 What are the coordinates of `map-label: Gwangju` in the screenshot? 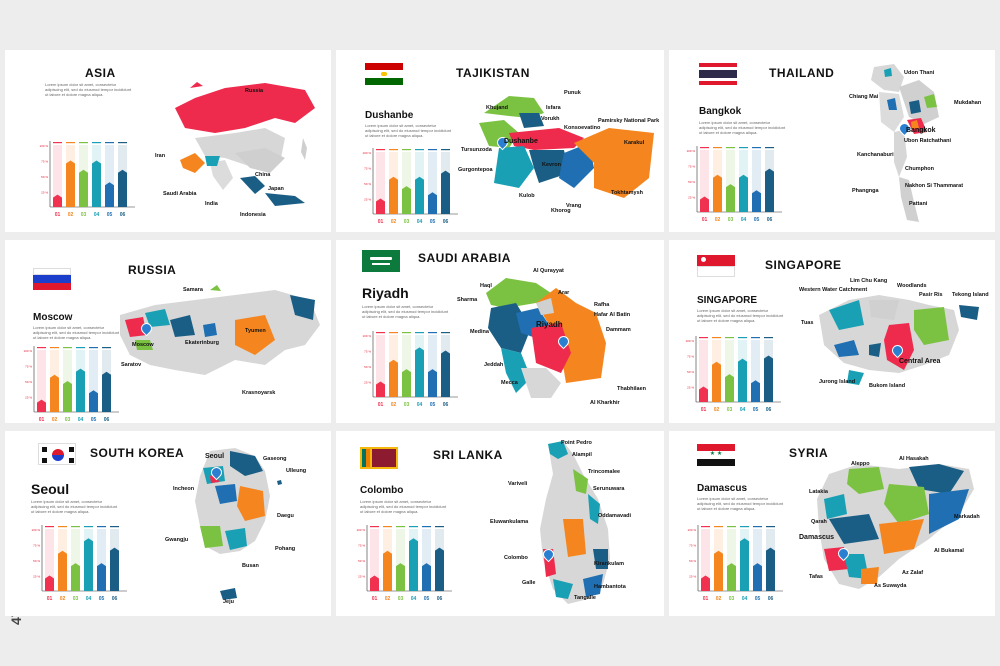 It's located at (177, 540).